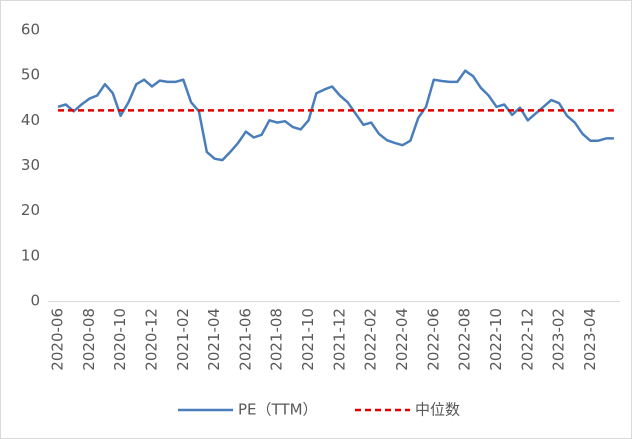 The height and width of the screenshot is (439, 632). What do you see at coordinates (89, 339) in the screenshot?
I see `x-tick-label: 2020-08` at bounding box center [89, 339].